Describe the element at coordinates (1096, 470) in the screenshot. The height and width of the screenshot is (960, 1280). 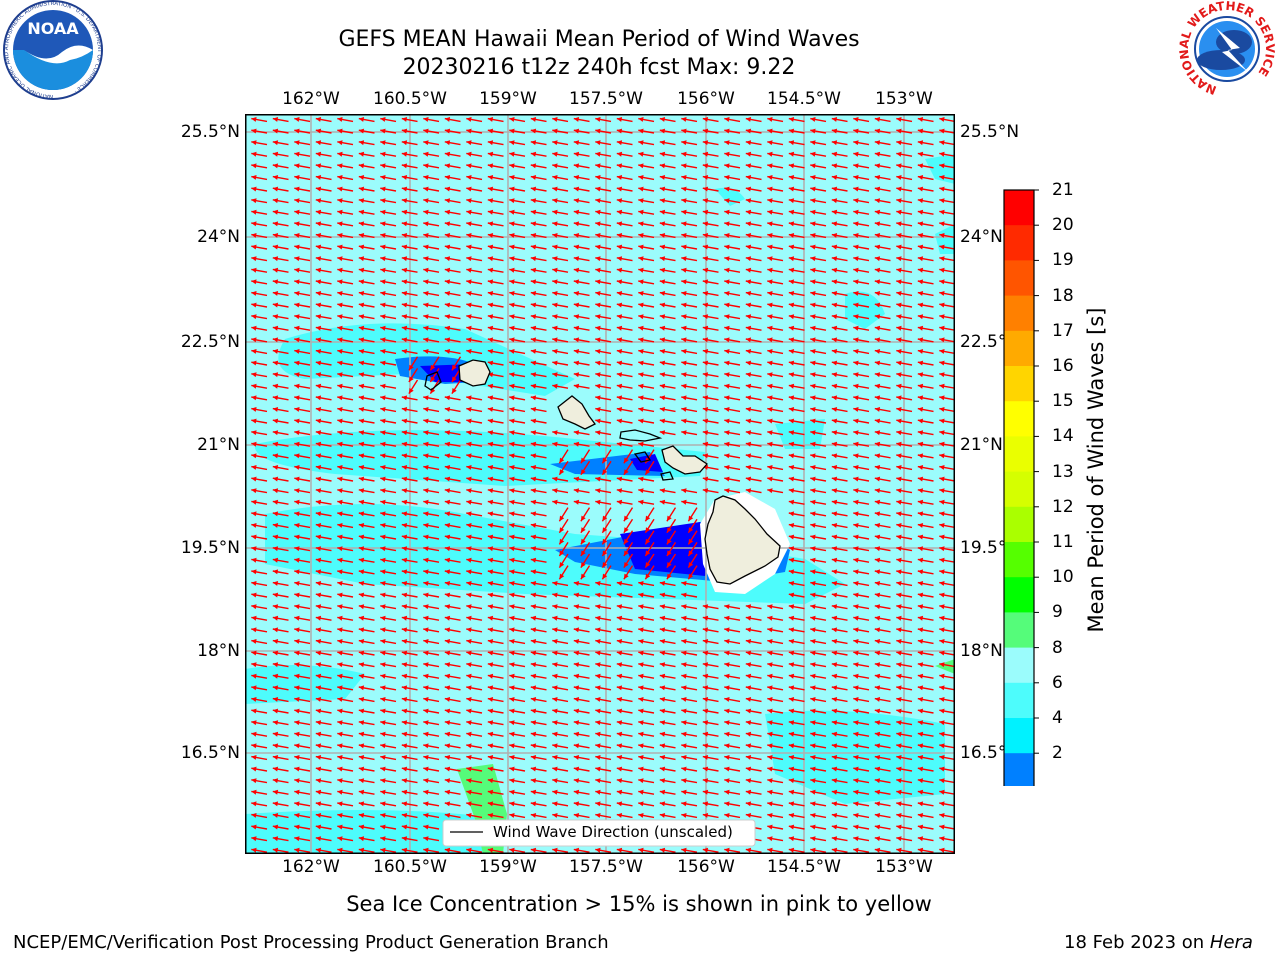
I see `colorbar-label: Mean Period of Wind Waves [s]` at that location.